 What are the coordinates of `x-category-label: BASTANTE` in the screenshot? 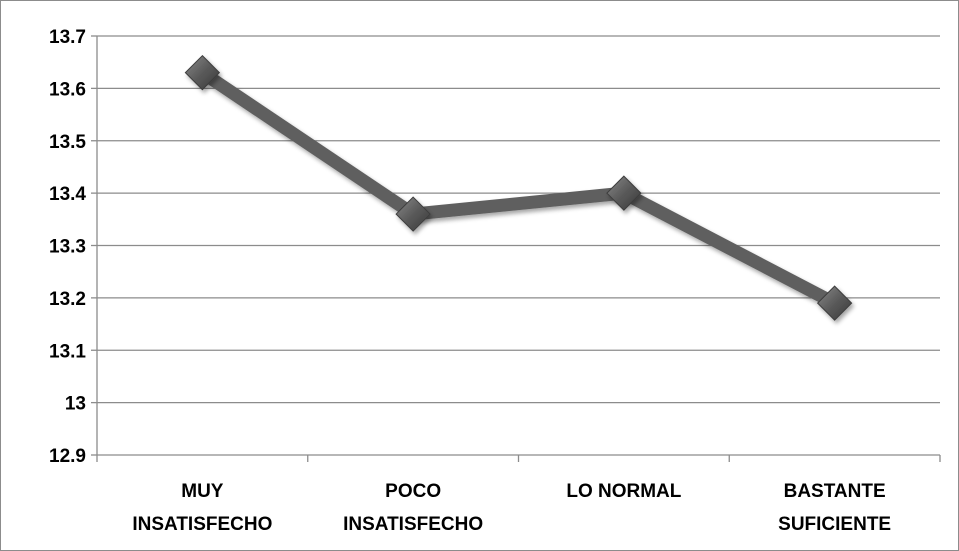 It's located at (835, 491).